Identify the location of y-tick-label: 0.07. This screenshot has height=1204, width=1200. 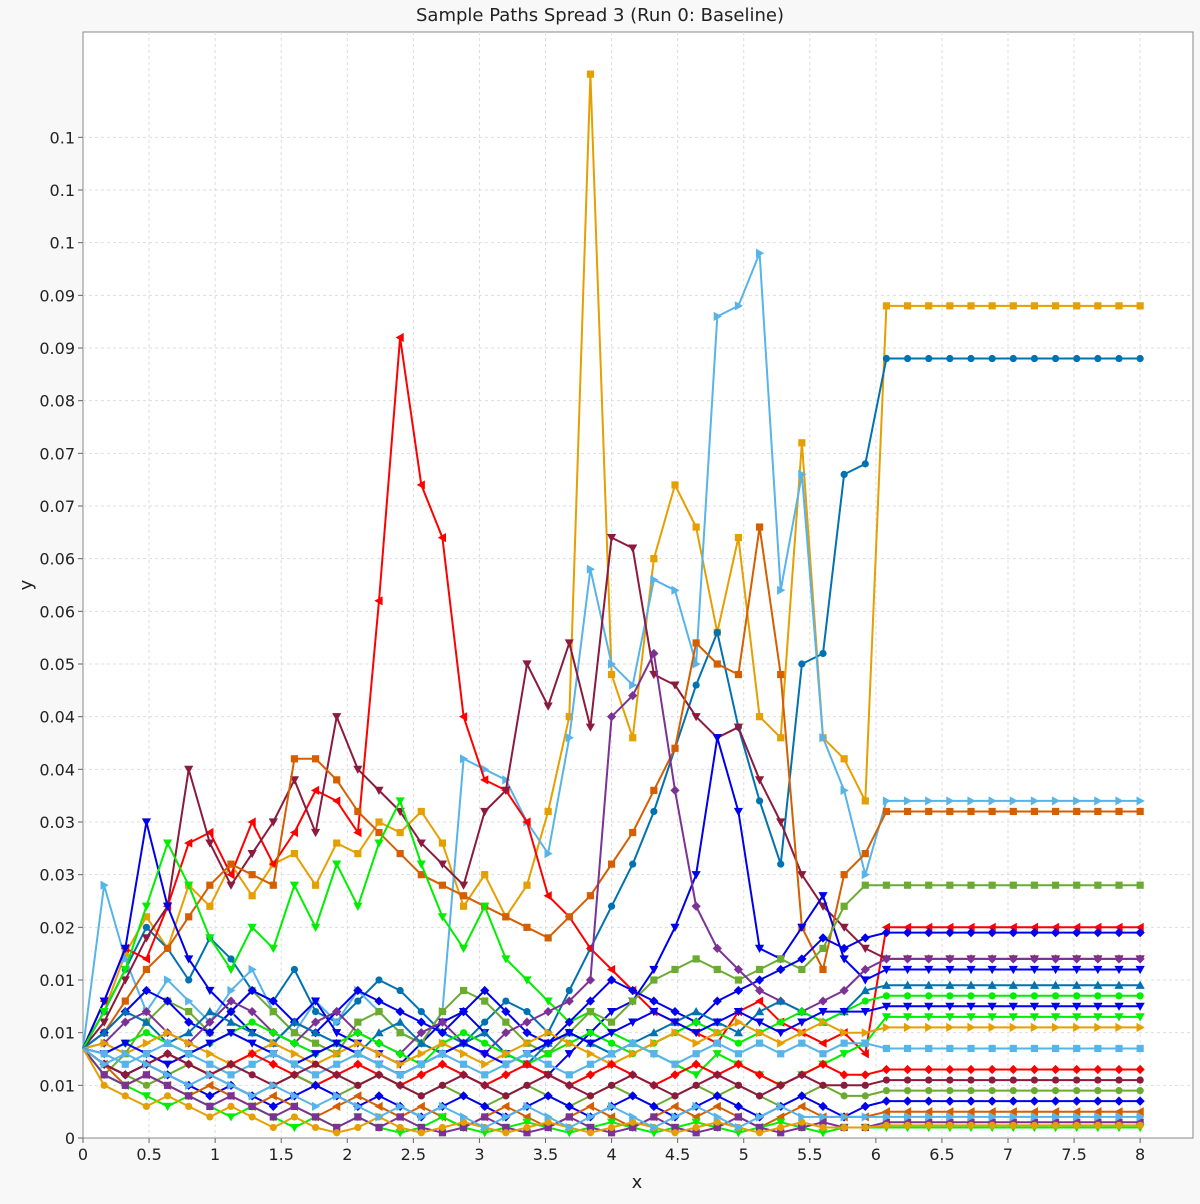
(57, 506).